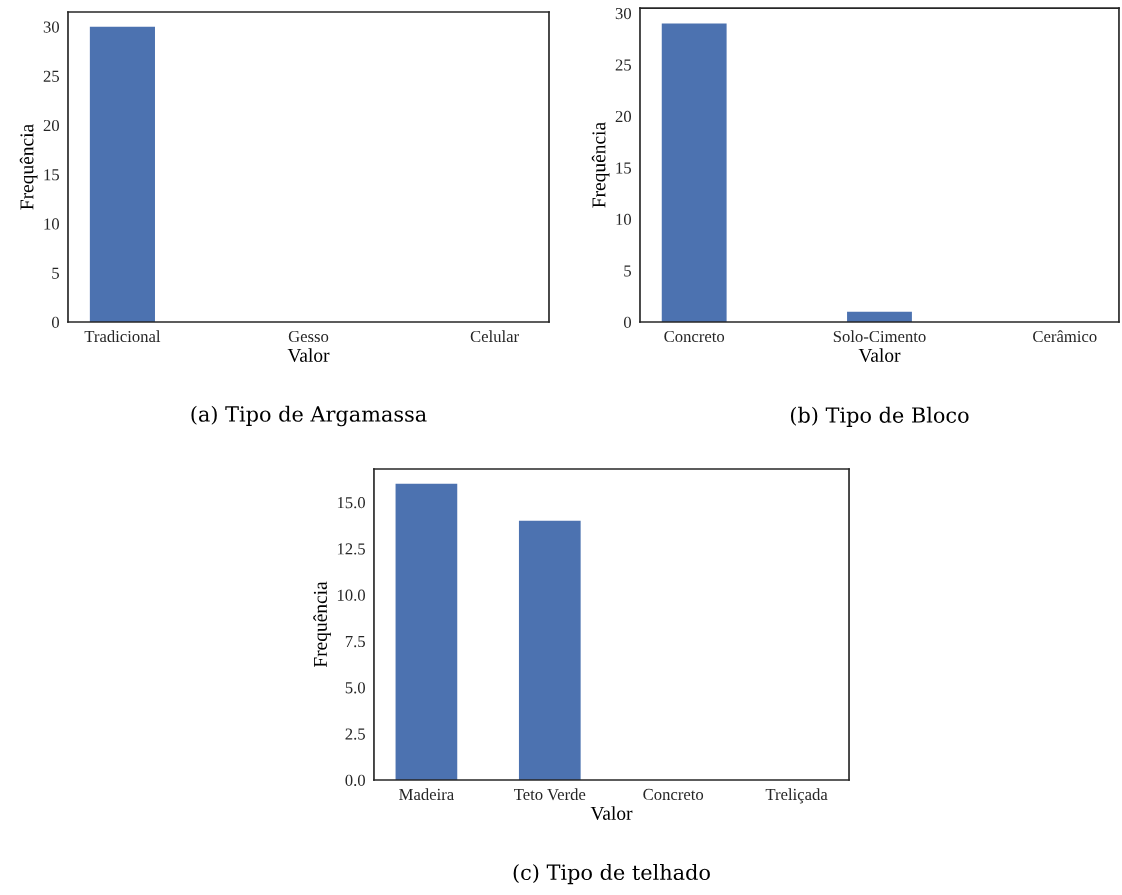 This screenshot has height=895, width=1122. Describe the element at coordinates (611, 874) in the screenshot. I see `text: (c) Tipo de telhado` at that location.